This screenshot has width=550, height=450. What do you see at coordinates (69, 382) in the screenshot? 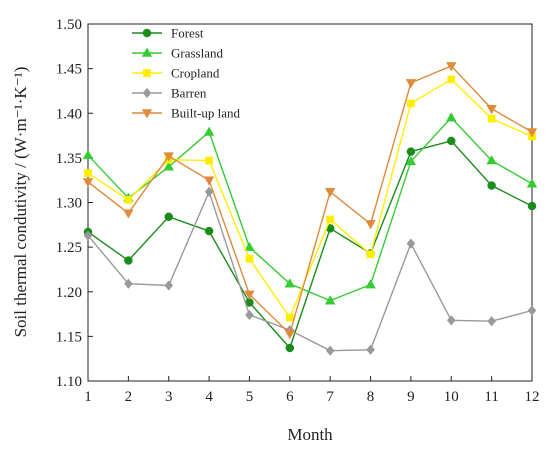
I see `y-tick-label: 1.10` at bounding box center [69, 382].